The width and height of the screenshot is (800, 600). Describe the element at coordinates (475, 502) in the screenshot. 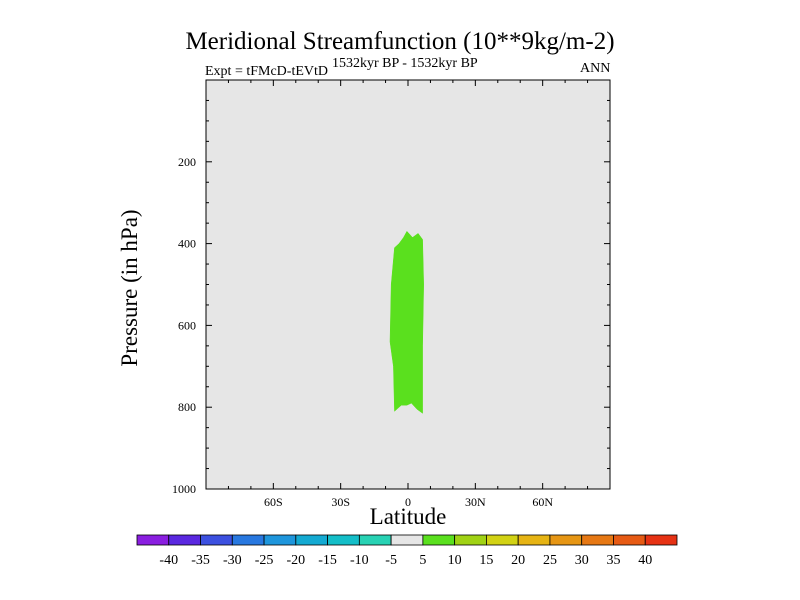

I see `x-tick-label: 30N` at that location.